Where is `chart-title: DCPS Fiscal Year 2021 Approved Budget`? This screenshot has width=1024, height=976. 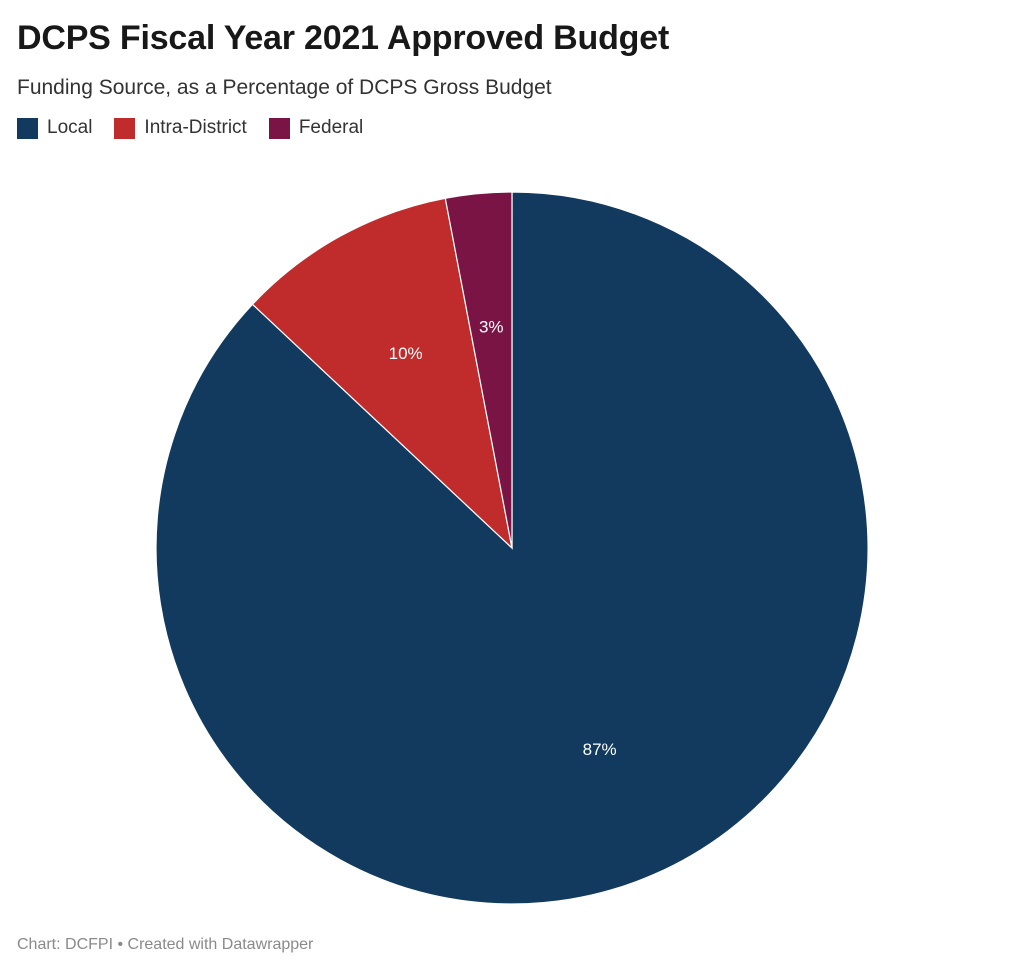 chart-title: DCPS Fiscal Year 2021 Approved Budget is located at coordinates (343, 38).